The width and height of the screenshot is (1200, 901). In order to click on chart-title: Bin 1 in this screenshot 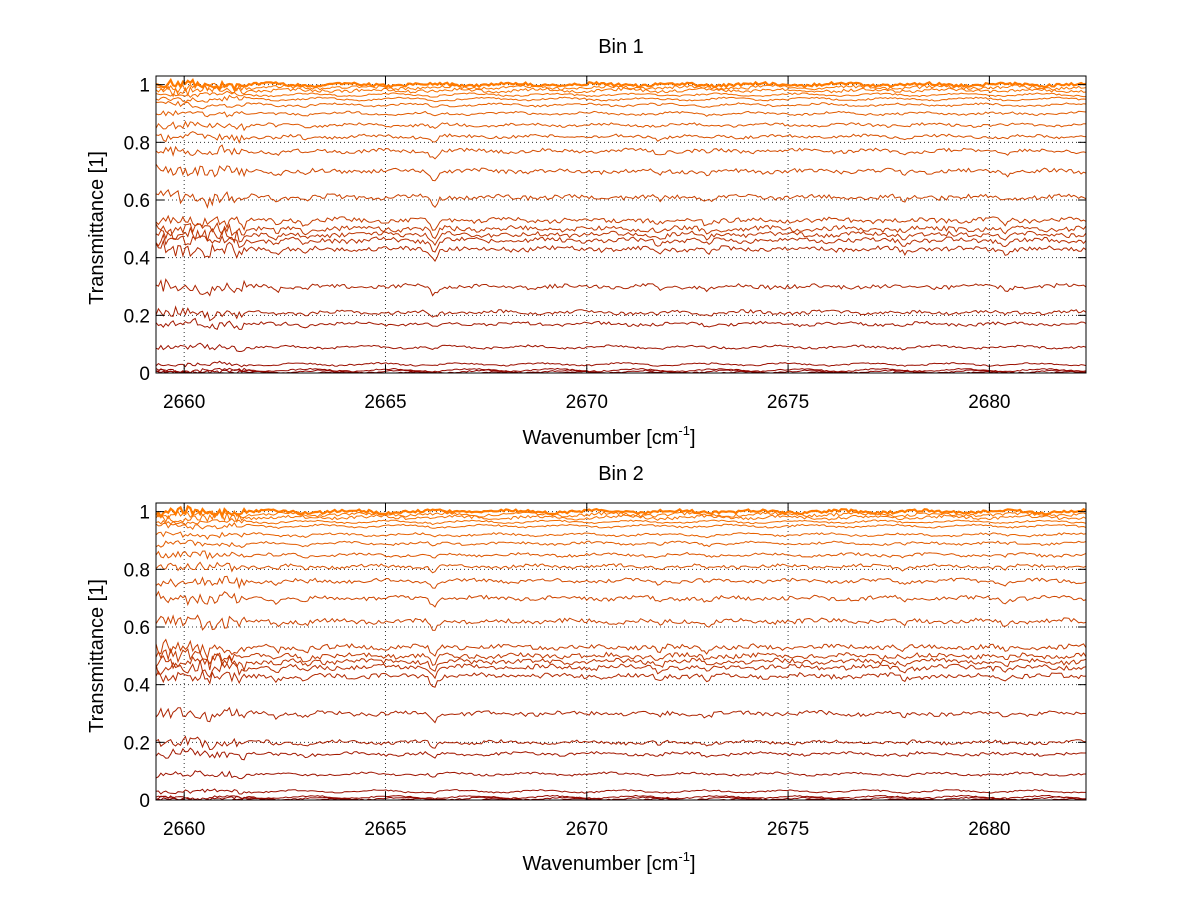, I will do `click(621, 47)`.